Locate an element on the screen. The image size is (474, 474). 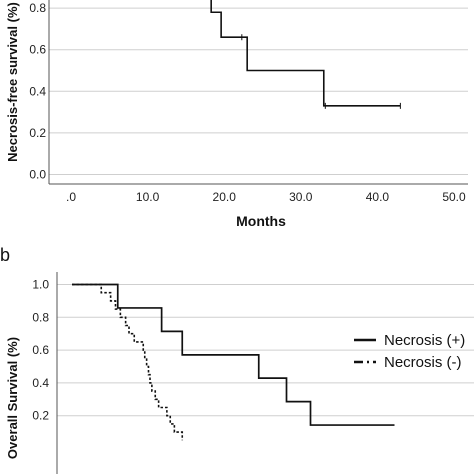
panel-a-x-tick-label: .0 is located at coordinates (71, 197).